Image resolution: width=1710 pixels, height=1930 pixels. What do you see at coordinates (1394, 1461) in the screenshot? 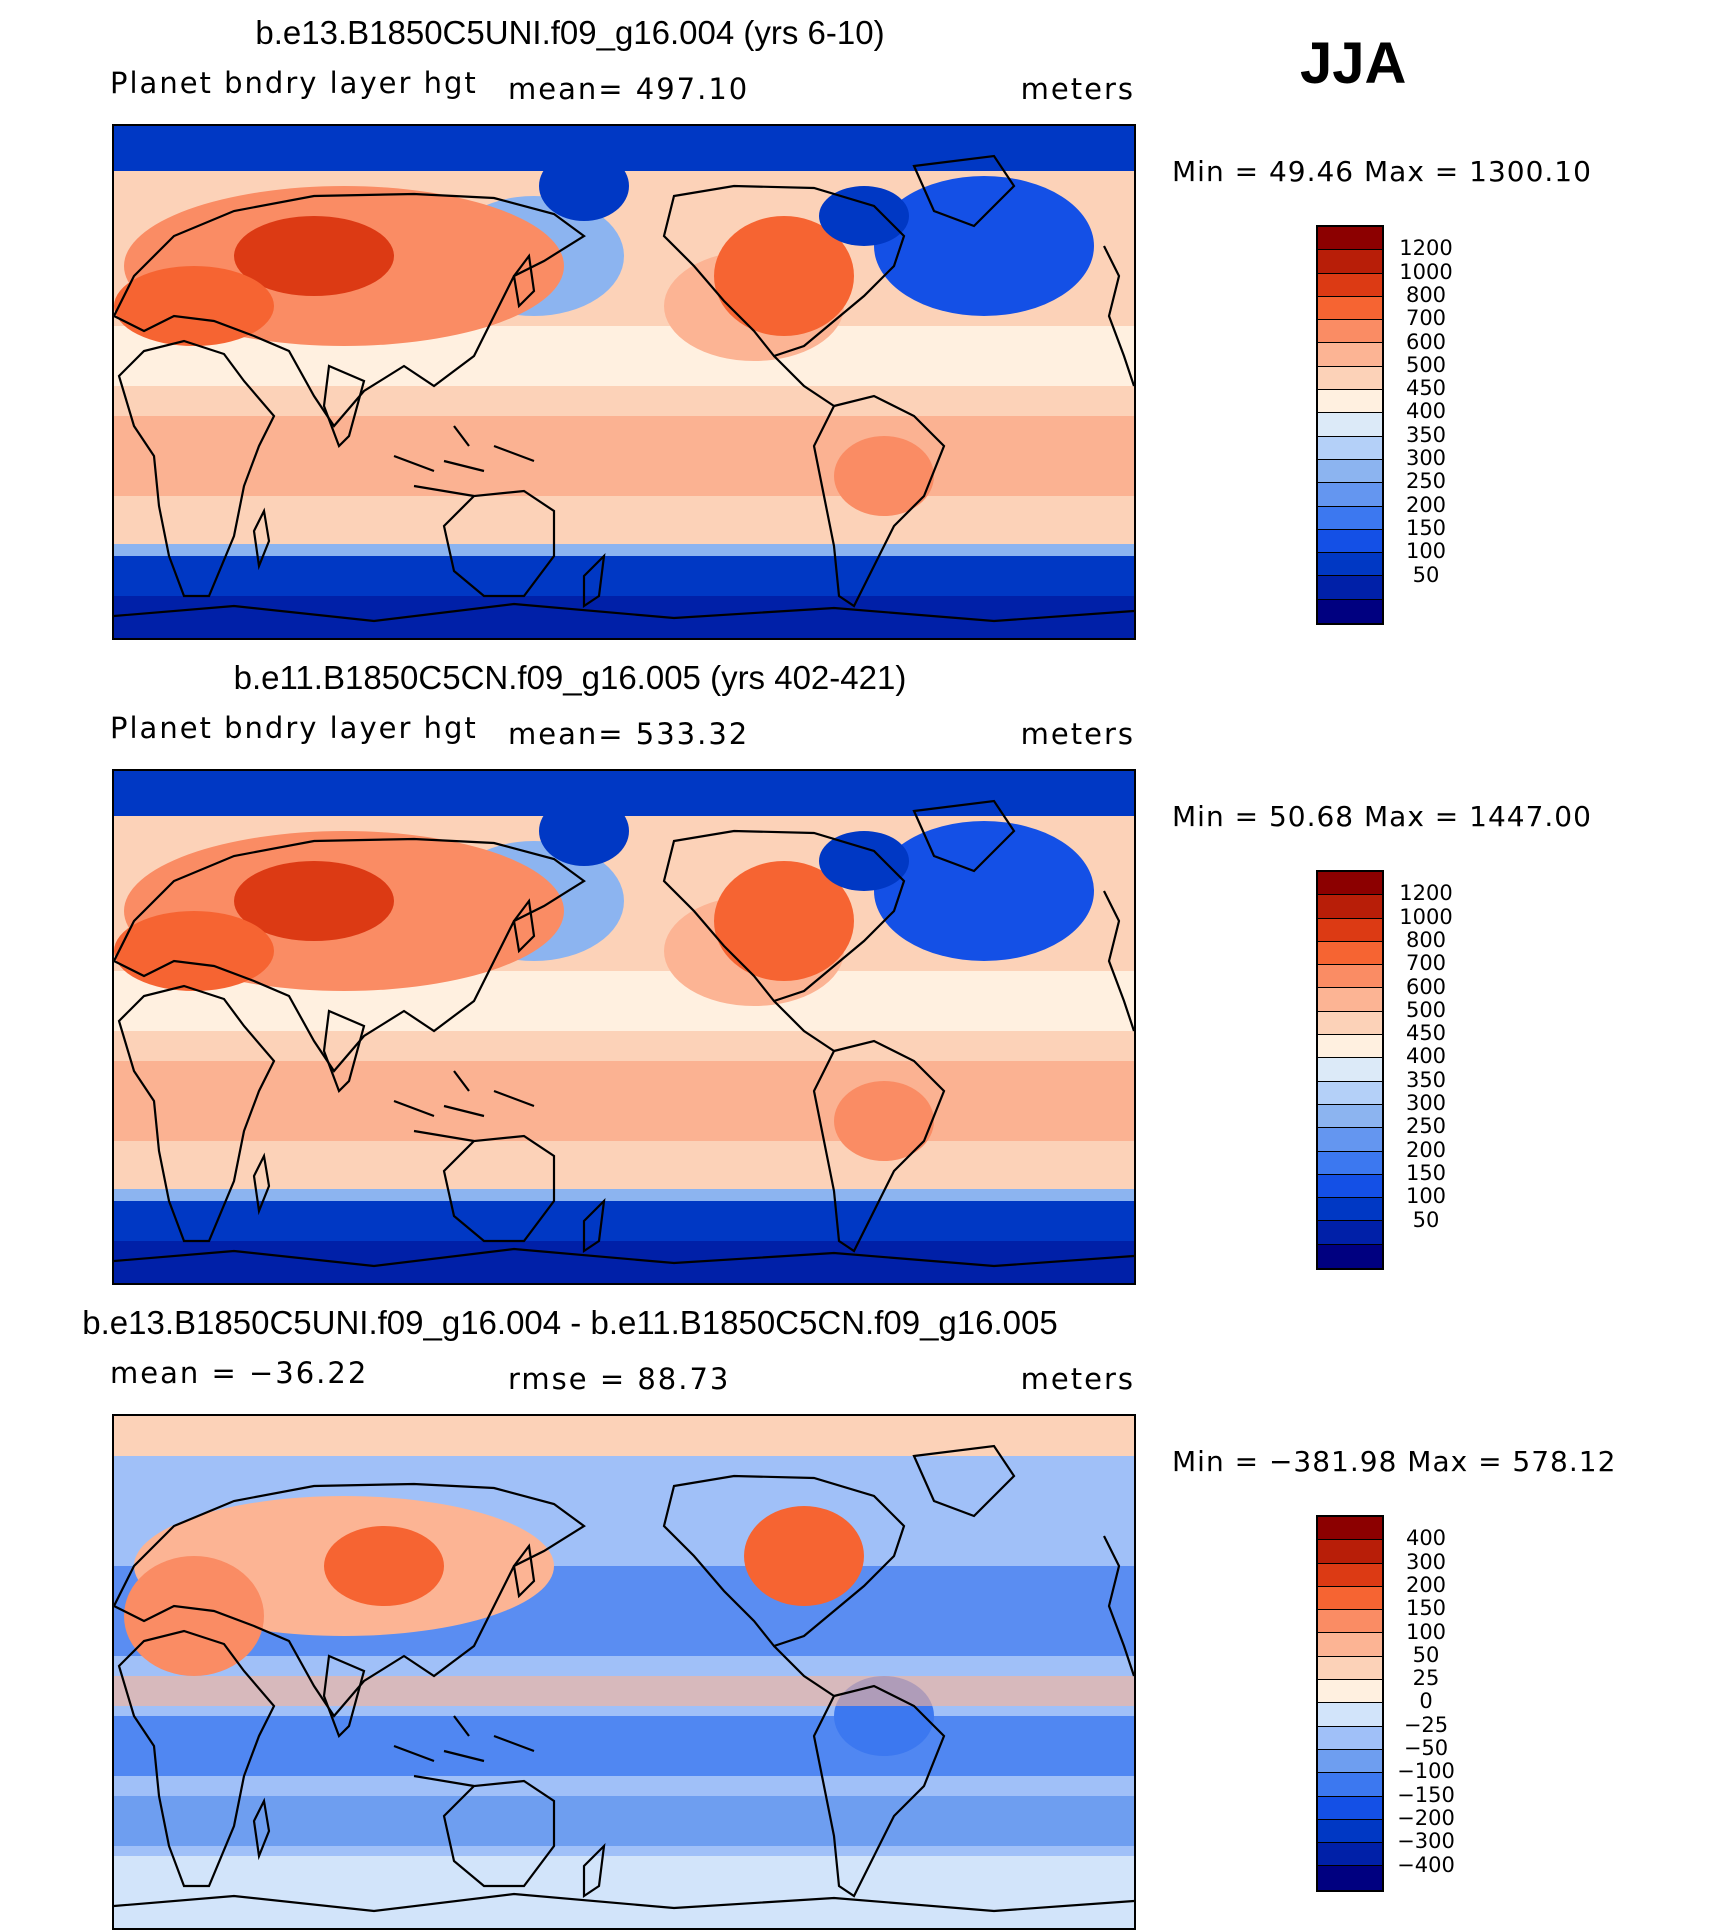
I see `min-max-label: Min = −381.98 Max = 578.12` at bounding box center [1394, 1461].